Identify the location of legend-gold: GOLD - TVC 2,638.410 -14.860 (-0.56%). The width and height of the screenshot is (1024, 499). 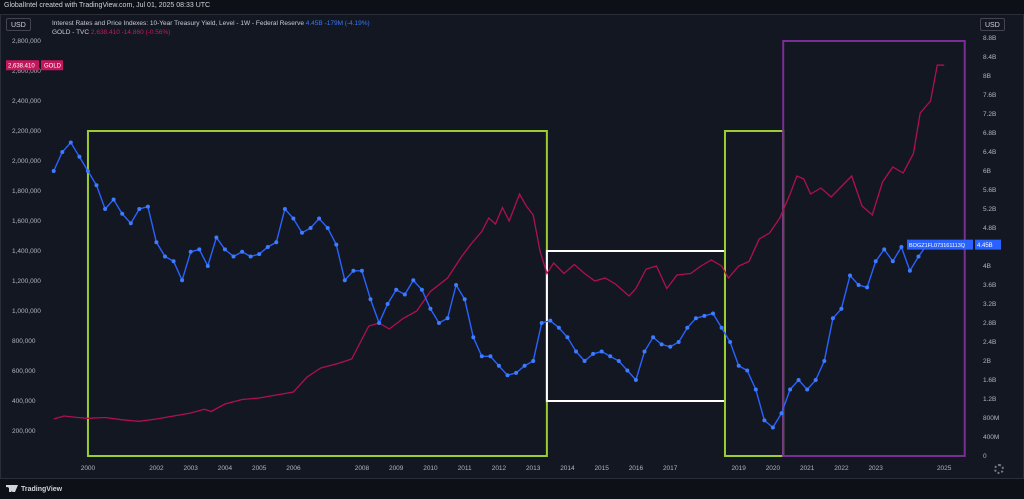
(211, 33).